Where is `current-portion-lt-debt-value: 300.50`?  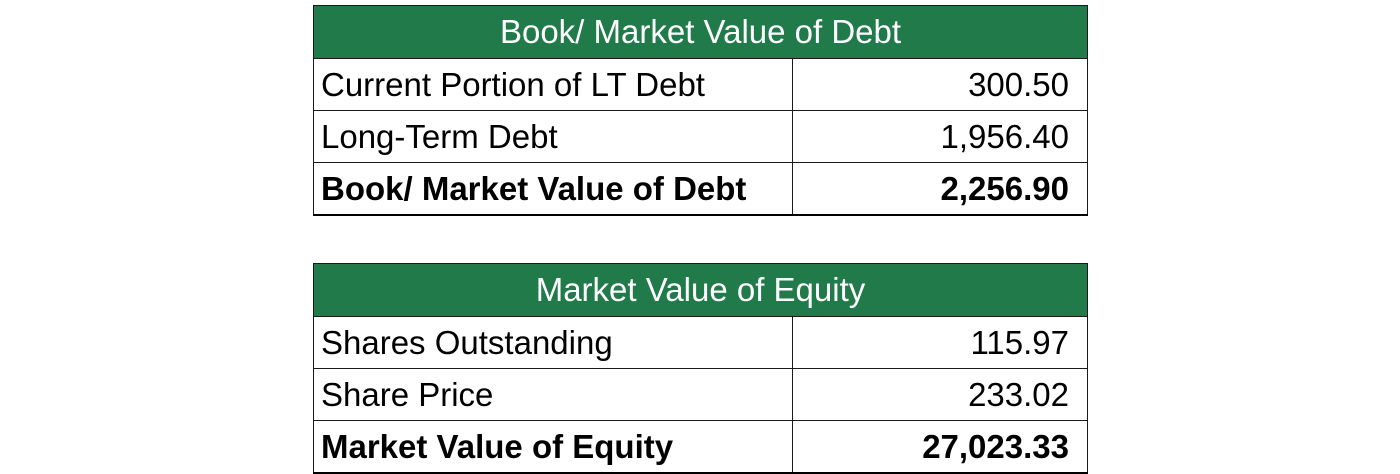 current-portion-lt-debt-value: 300.50 is located at coordinates (940, 84).